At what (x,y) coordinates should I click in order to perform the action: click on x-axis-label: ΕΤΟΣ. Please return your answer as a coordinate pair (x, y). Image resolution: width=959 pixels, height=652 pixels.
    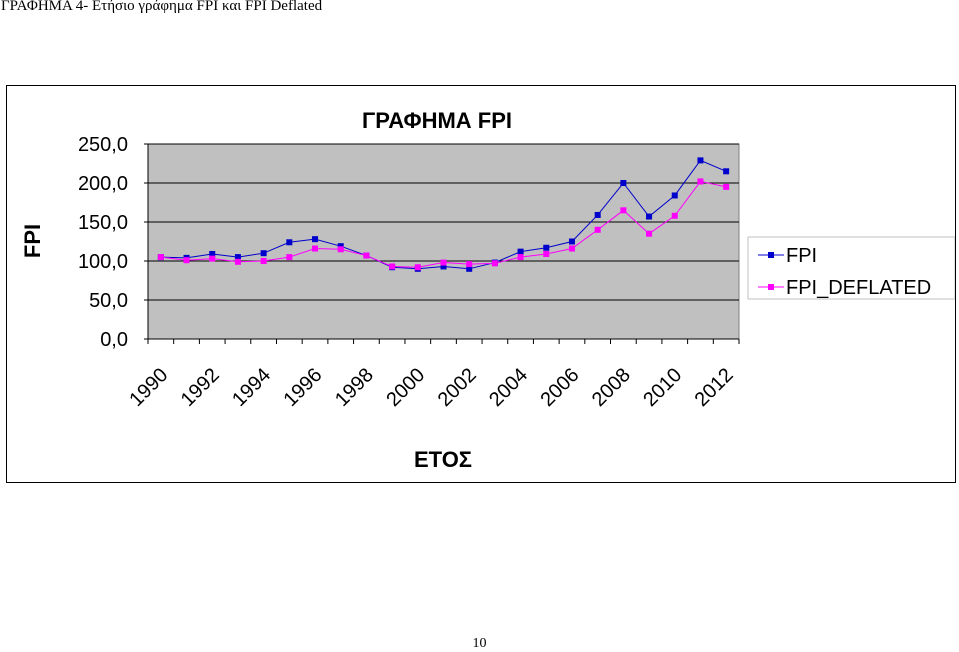
    Looking at the image, I should click on (443, 459).